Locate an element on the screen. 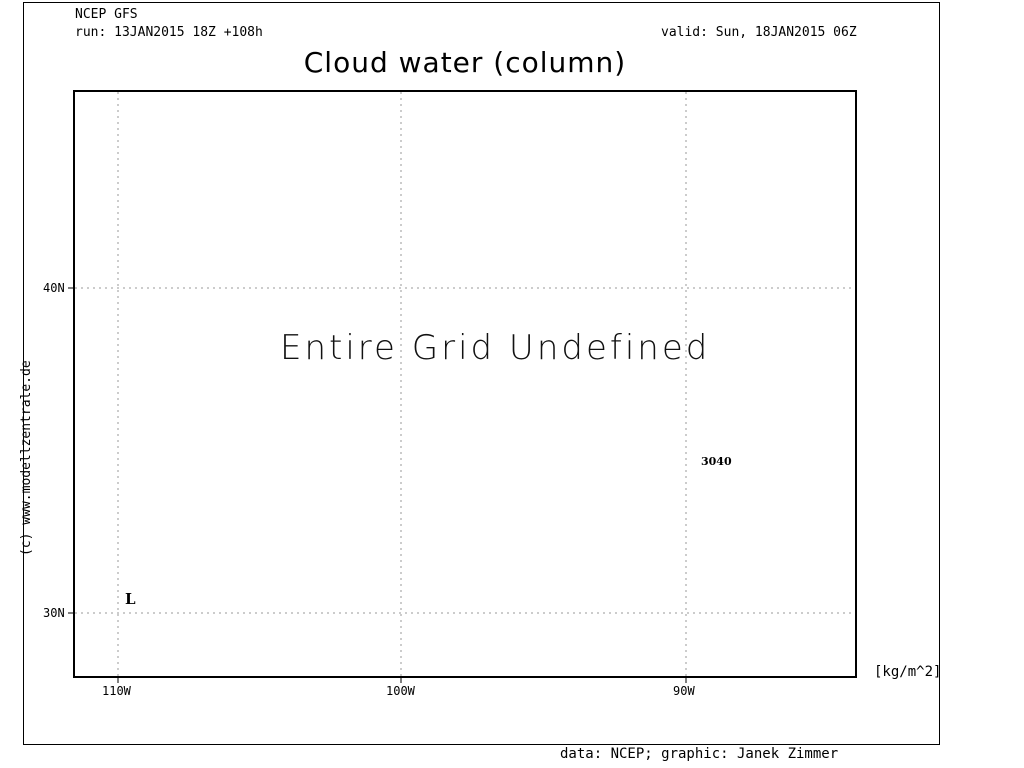 The width and height of the screenshot is (1024, 768). model-name: NCEP GFS is located at coordinates (106, 14).